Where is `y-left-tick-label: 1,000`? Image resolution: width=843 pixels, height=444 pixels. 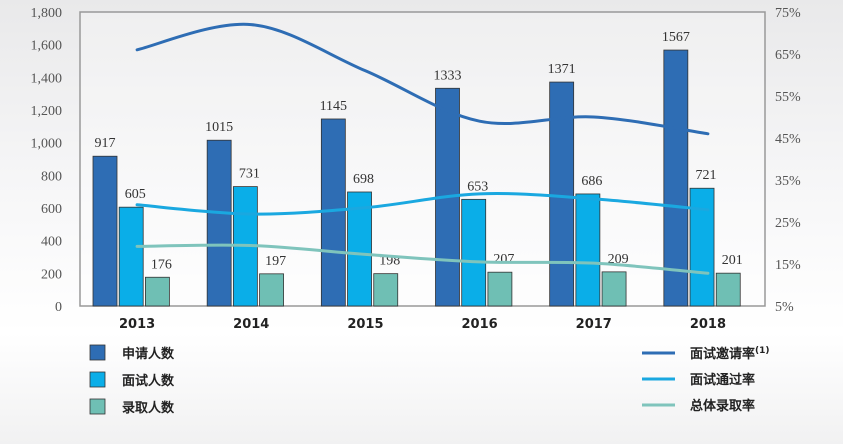
y-left-tick-label: 1,000 is located at coordinates (47, 144).